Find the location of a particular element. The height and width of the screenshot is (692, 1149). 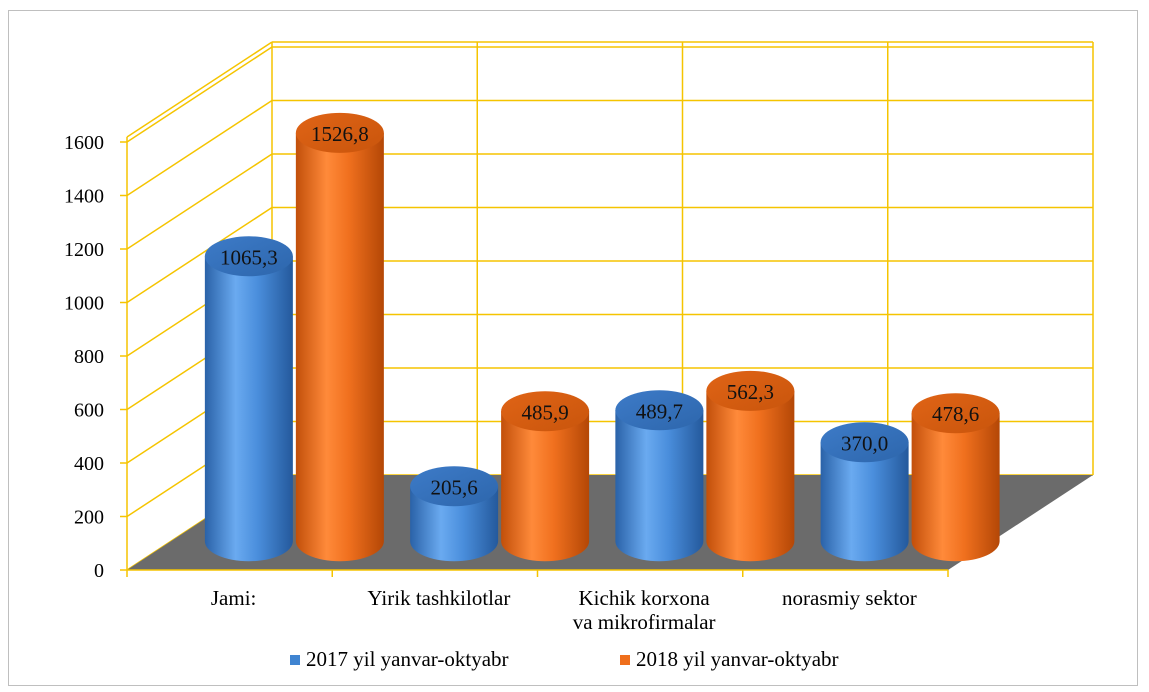

legend-item: 2018 yil yanvar-oktyabr is located at coordinates (729, 659).